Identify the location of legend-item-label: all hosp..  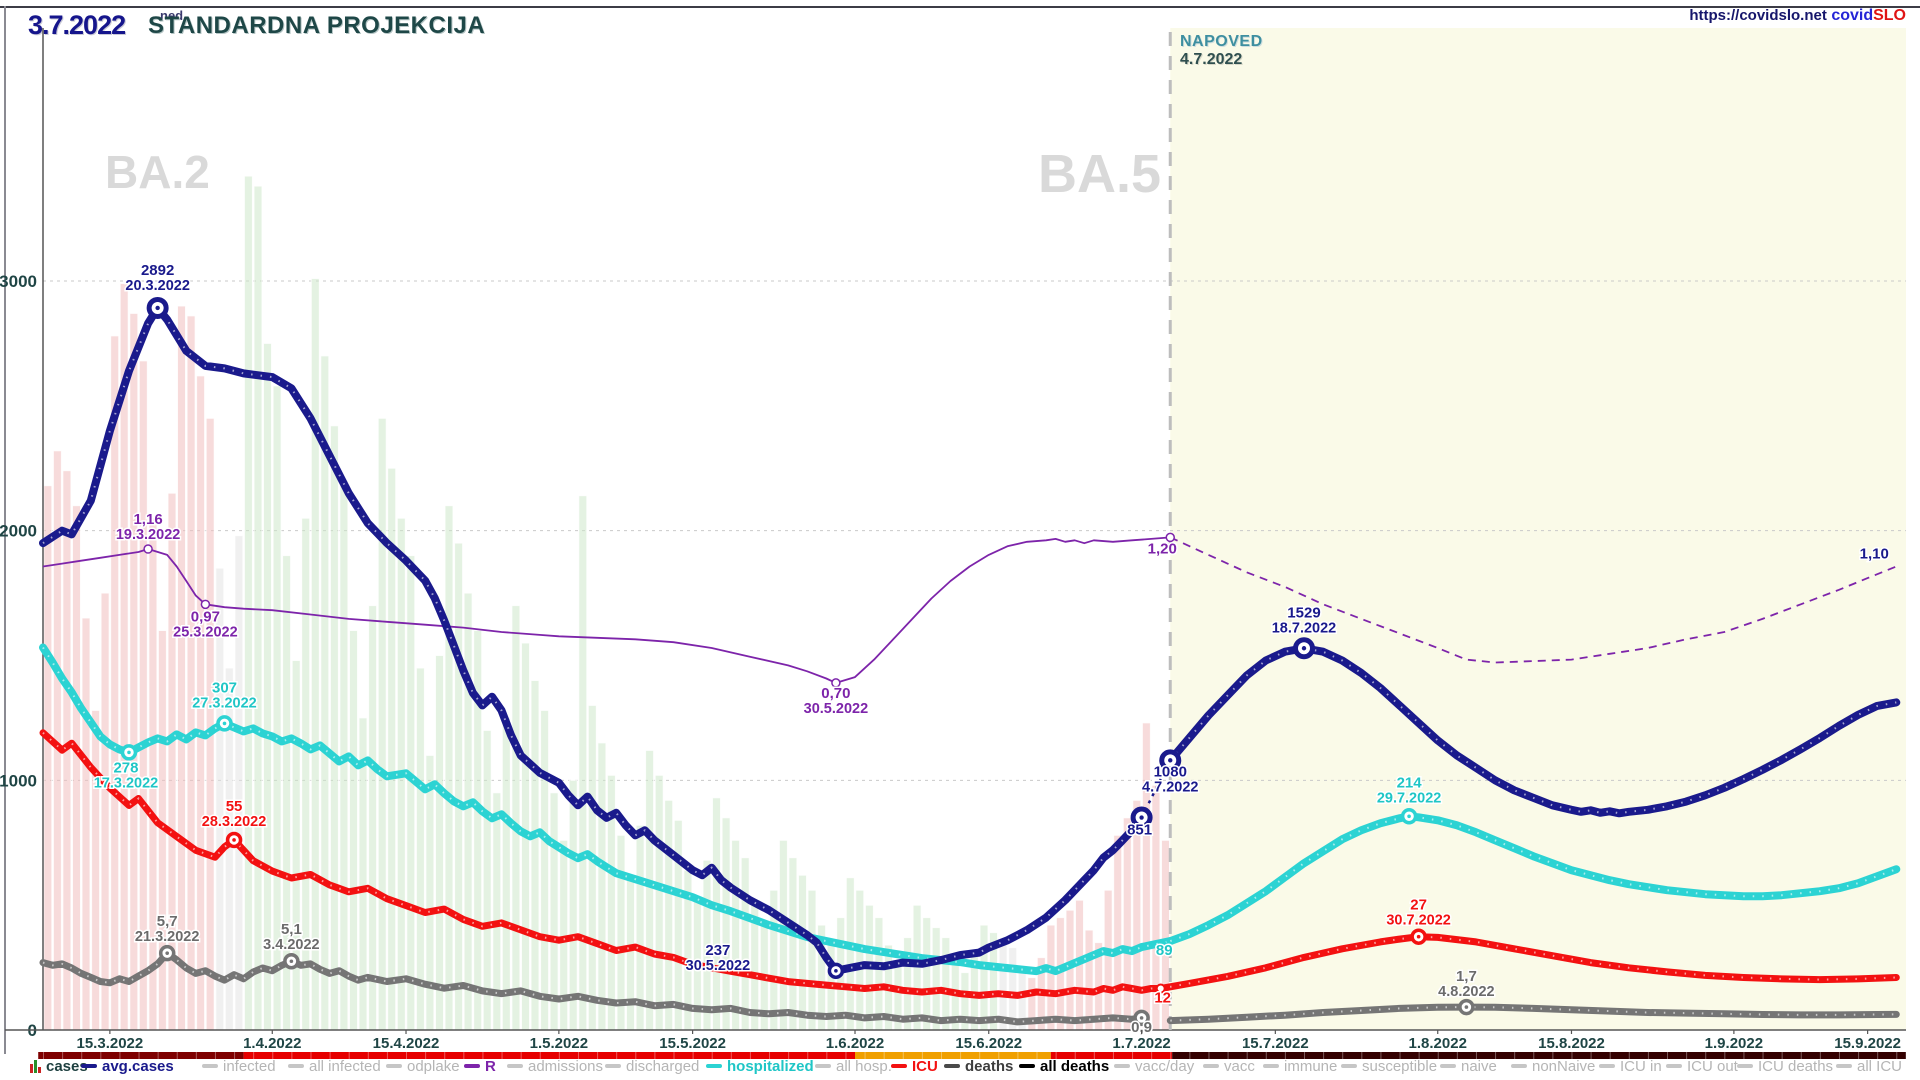
(864, 1066).